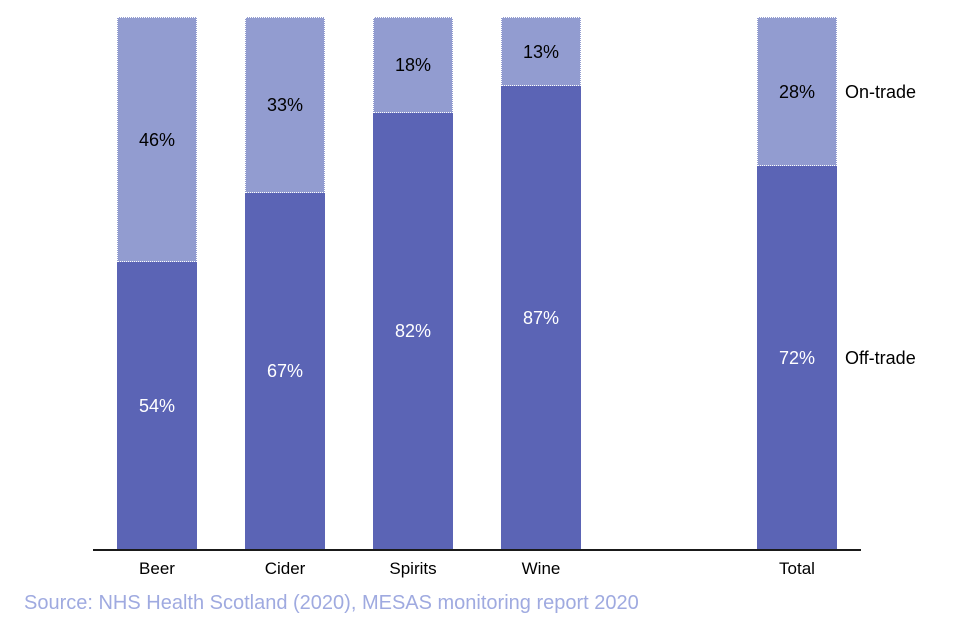 This screenshot has height=633, width=963. I want to click on segment-on-trade-cider: 33%, so click(285, 105).